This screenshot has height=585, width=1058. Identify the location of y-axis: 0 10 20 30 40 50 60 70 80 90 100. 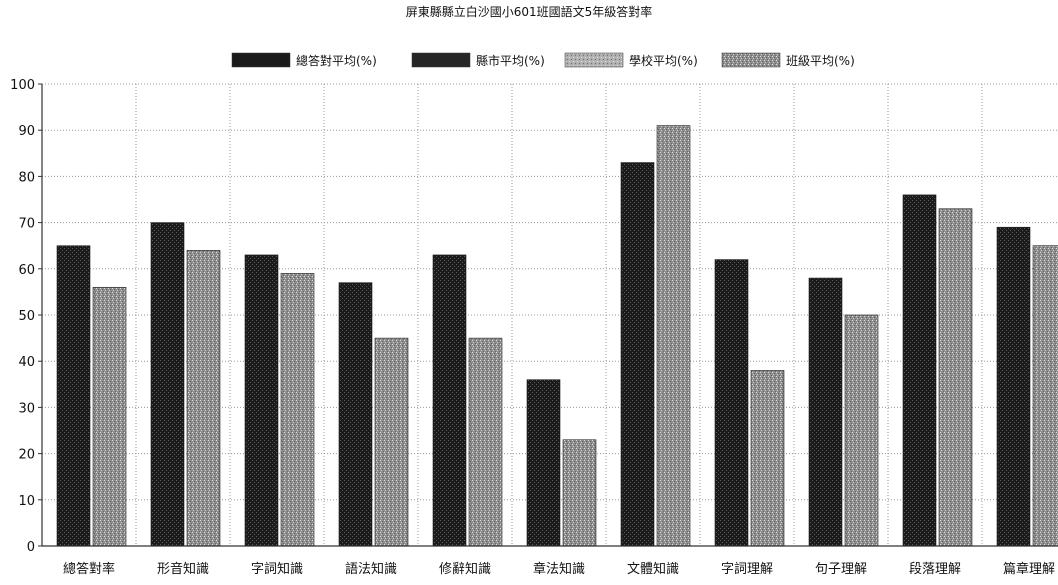
(26, 316).